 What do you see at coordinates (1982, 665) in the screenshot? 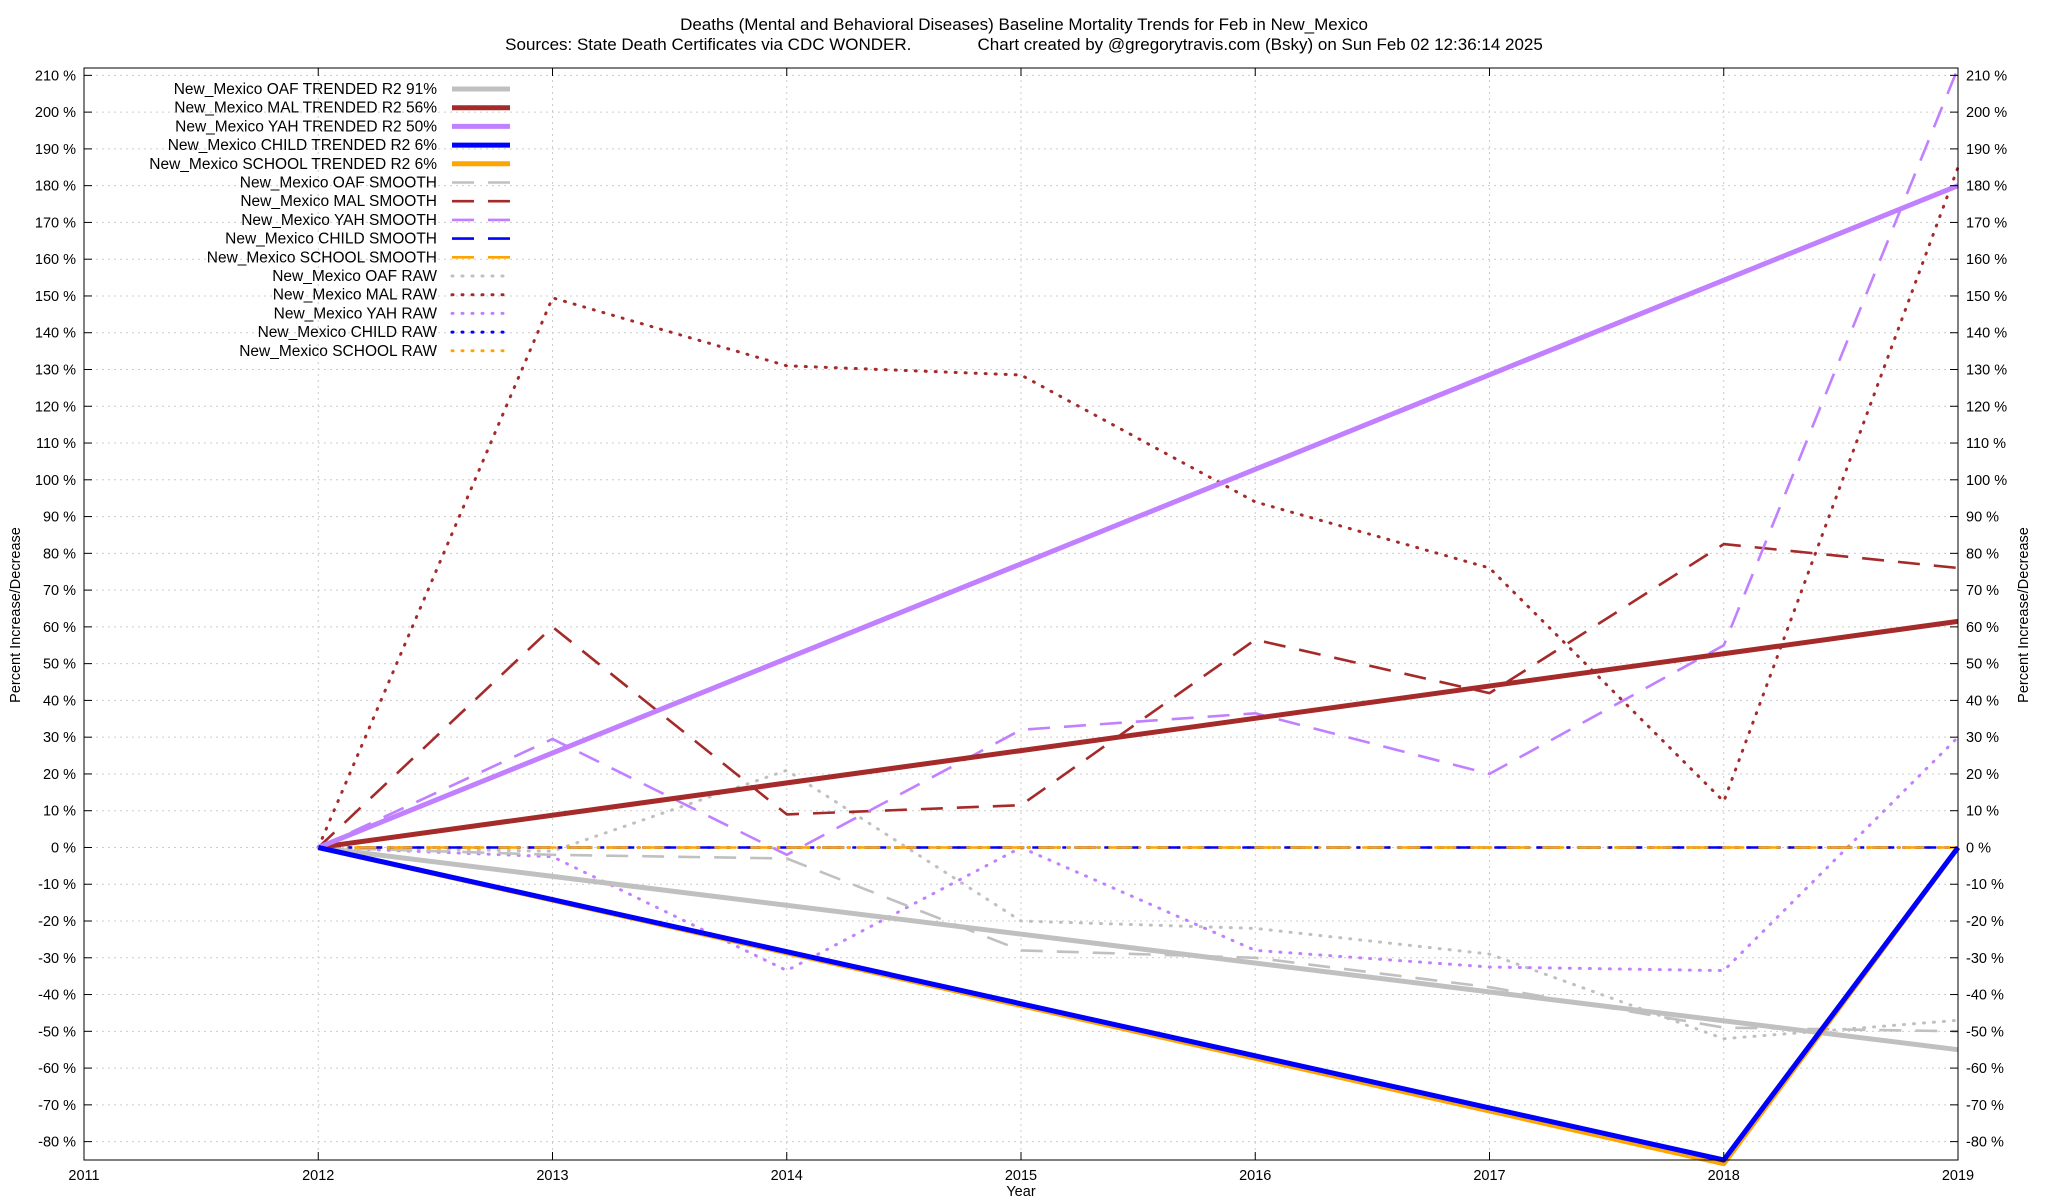
I see `y-tick-label-right: 50 %` at bounding box center [1982, 665].